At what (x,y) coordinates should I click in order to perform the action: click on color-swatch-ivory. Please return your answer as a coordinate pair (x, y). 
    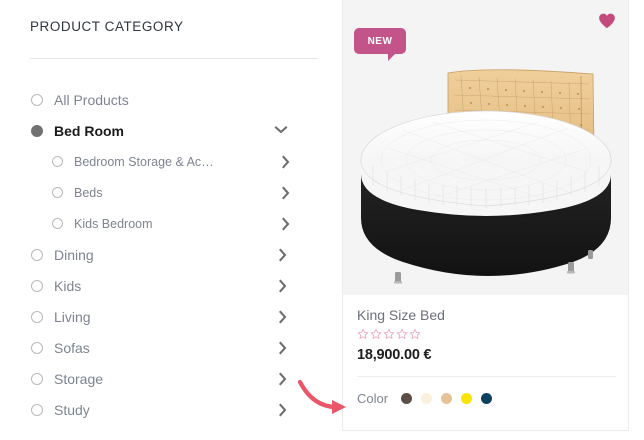
    Looking at the image, I should click on (427, 398).